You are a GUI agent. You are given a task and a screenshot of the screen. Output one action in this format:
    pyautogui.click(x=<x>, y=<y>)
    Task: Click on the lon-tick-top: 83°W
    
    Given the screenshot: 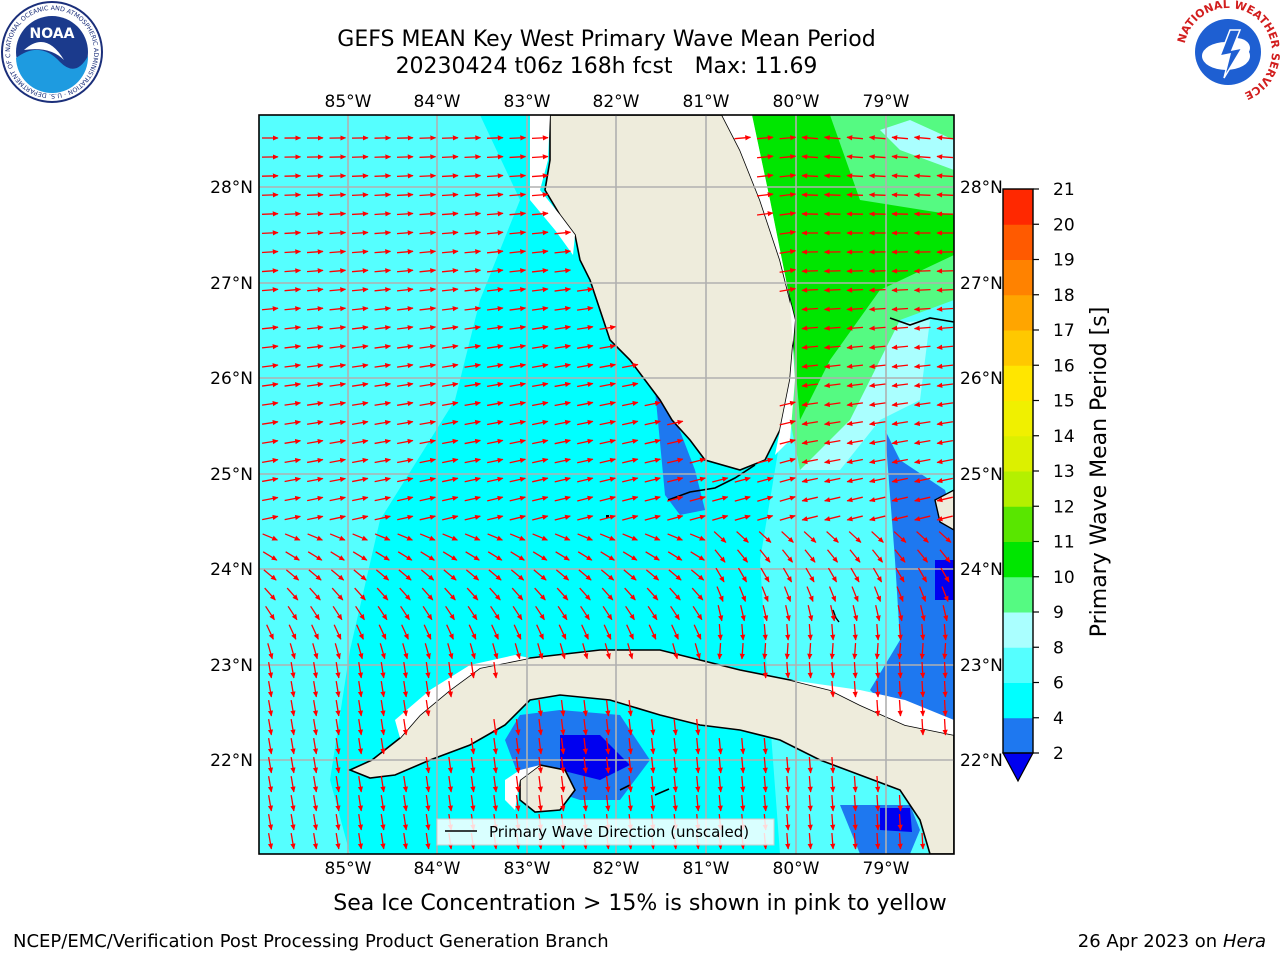 What is the action you would take?
    pyautogui.click(x=527, y=102)
    